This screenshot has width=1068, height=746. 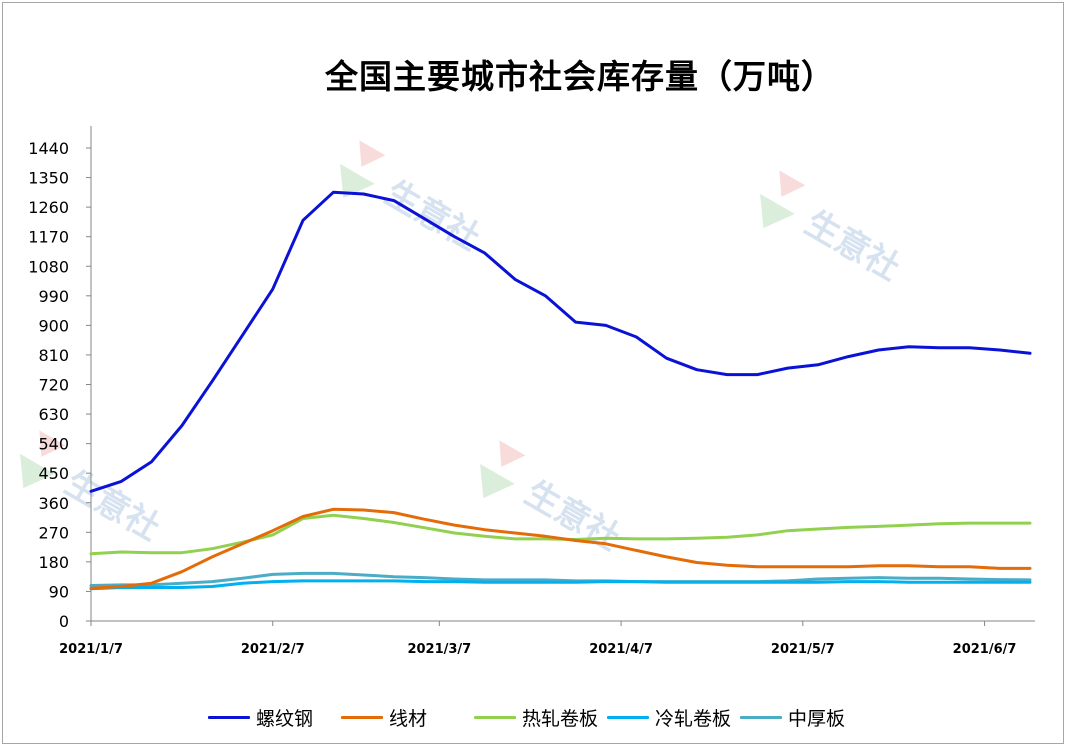 I want to click on legend-item: 冷轧卷板, so click(x=669, y=717).